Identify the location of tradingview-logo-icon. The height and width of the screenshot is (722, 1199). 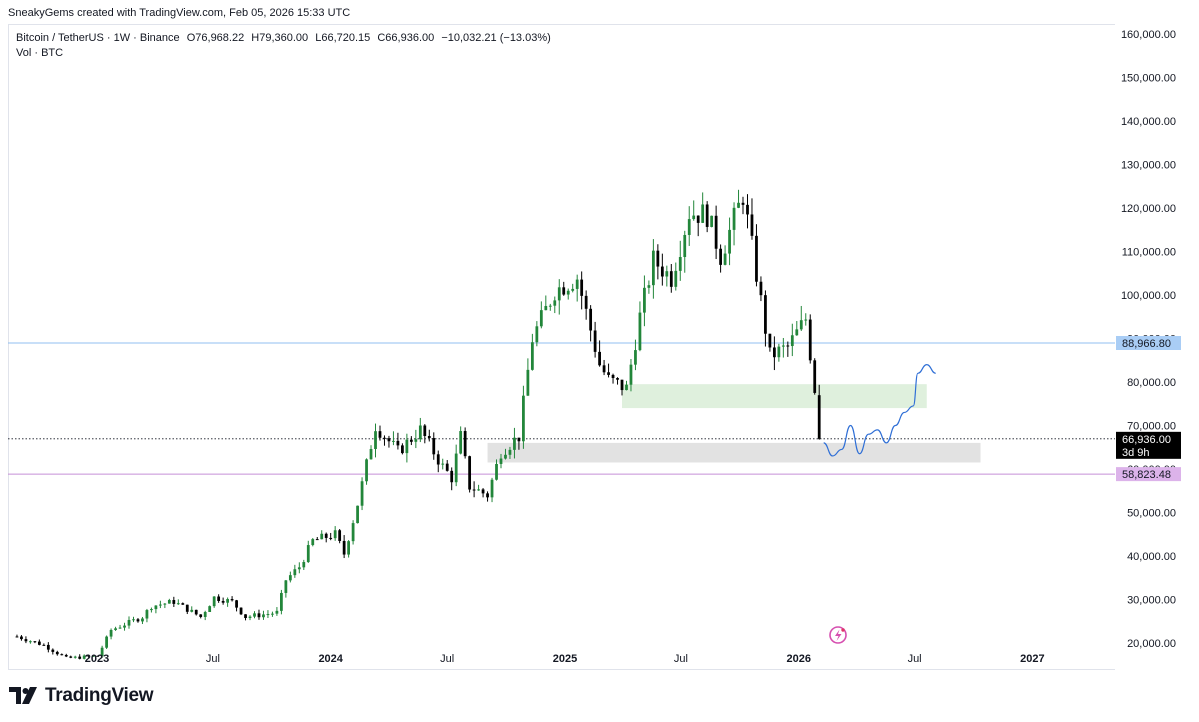
(23, 695).